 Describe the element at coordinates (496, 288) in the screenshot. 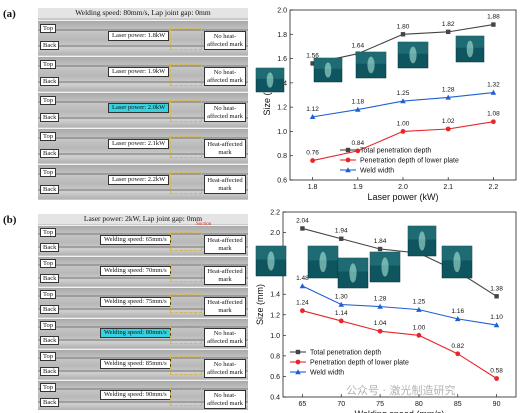

I see `data-label: 1.38` at that location.